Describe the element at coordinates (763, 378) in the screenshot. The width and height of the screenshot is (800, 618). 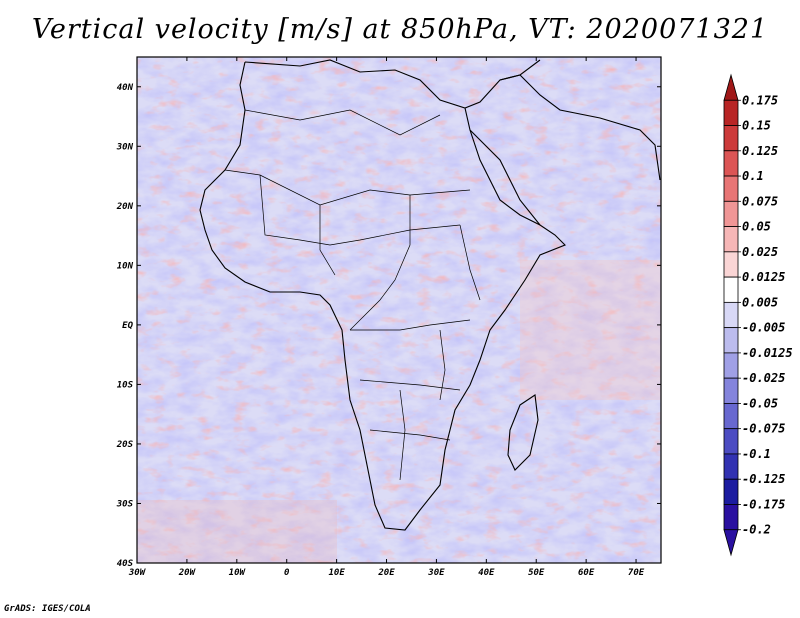
I see `colorbar-label: -0.025` at that location.